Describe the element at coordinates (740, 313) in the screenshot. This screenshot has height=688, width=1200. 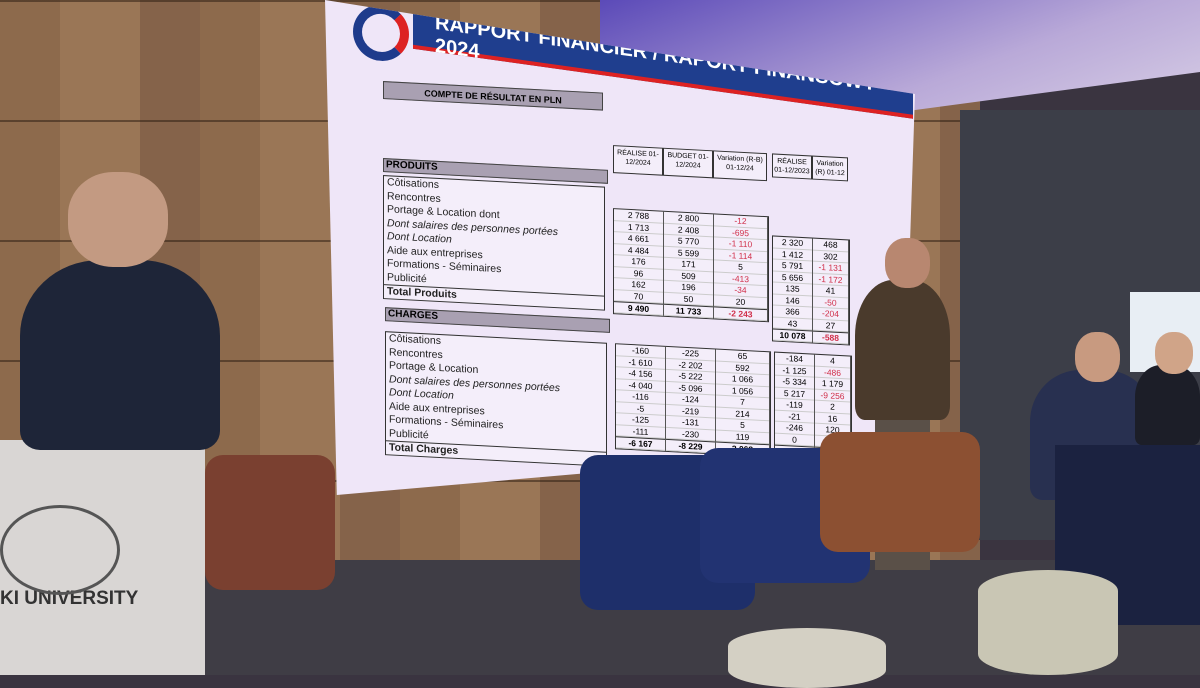
I see `produits-cell-variation_2024: -2 243` at that location.